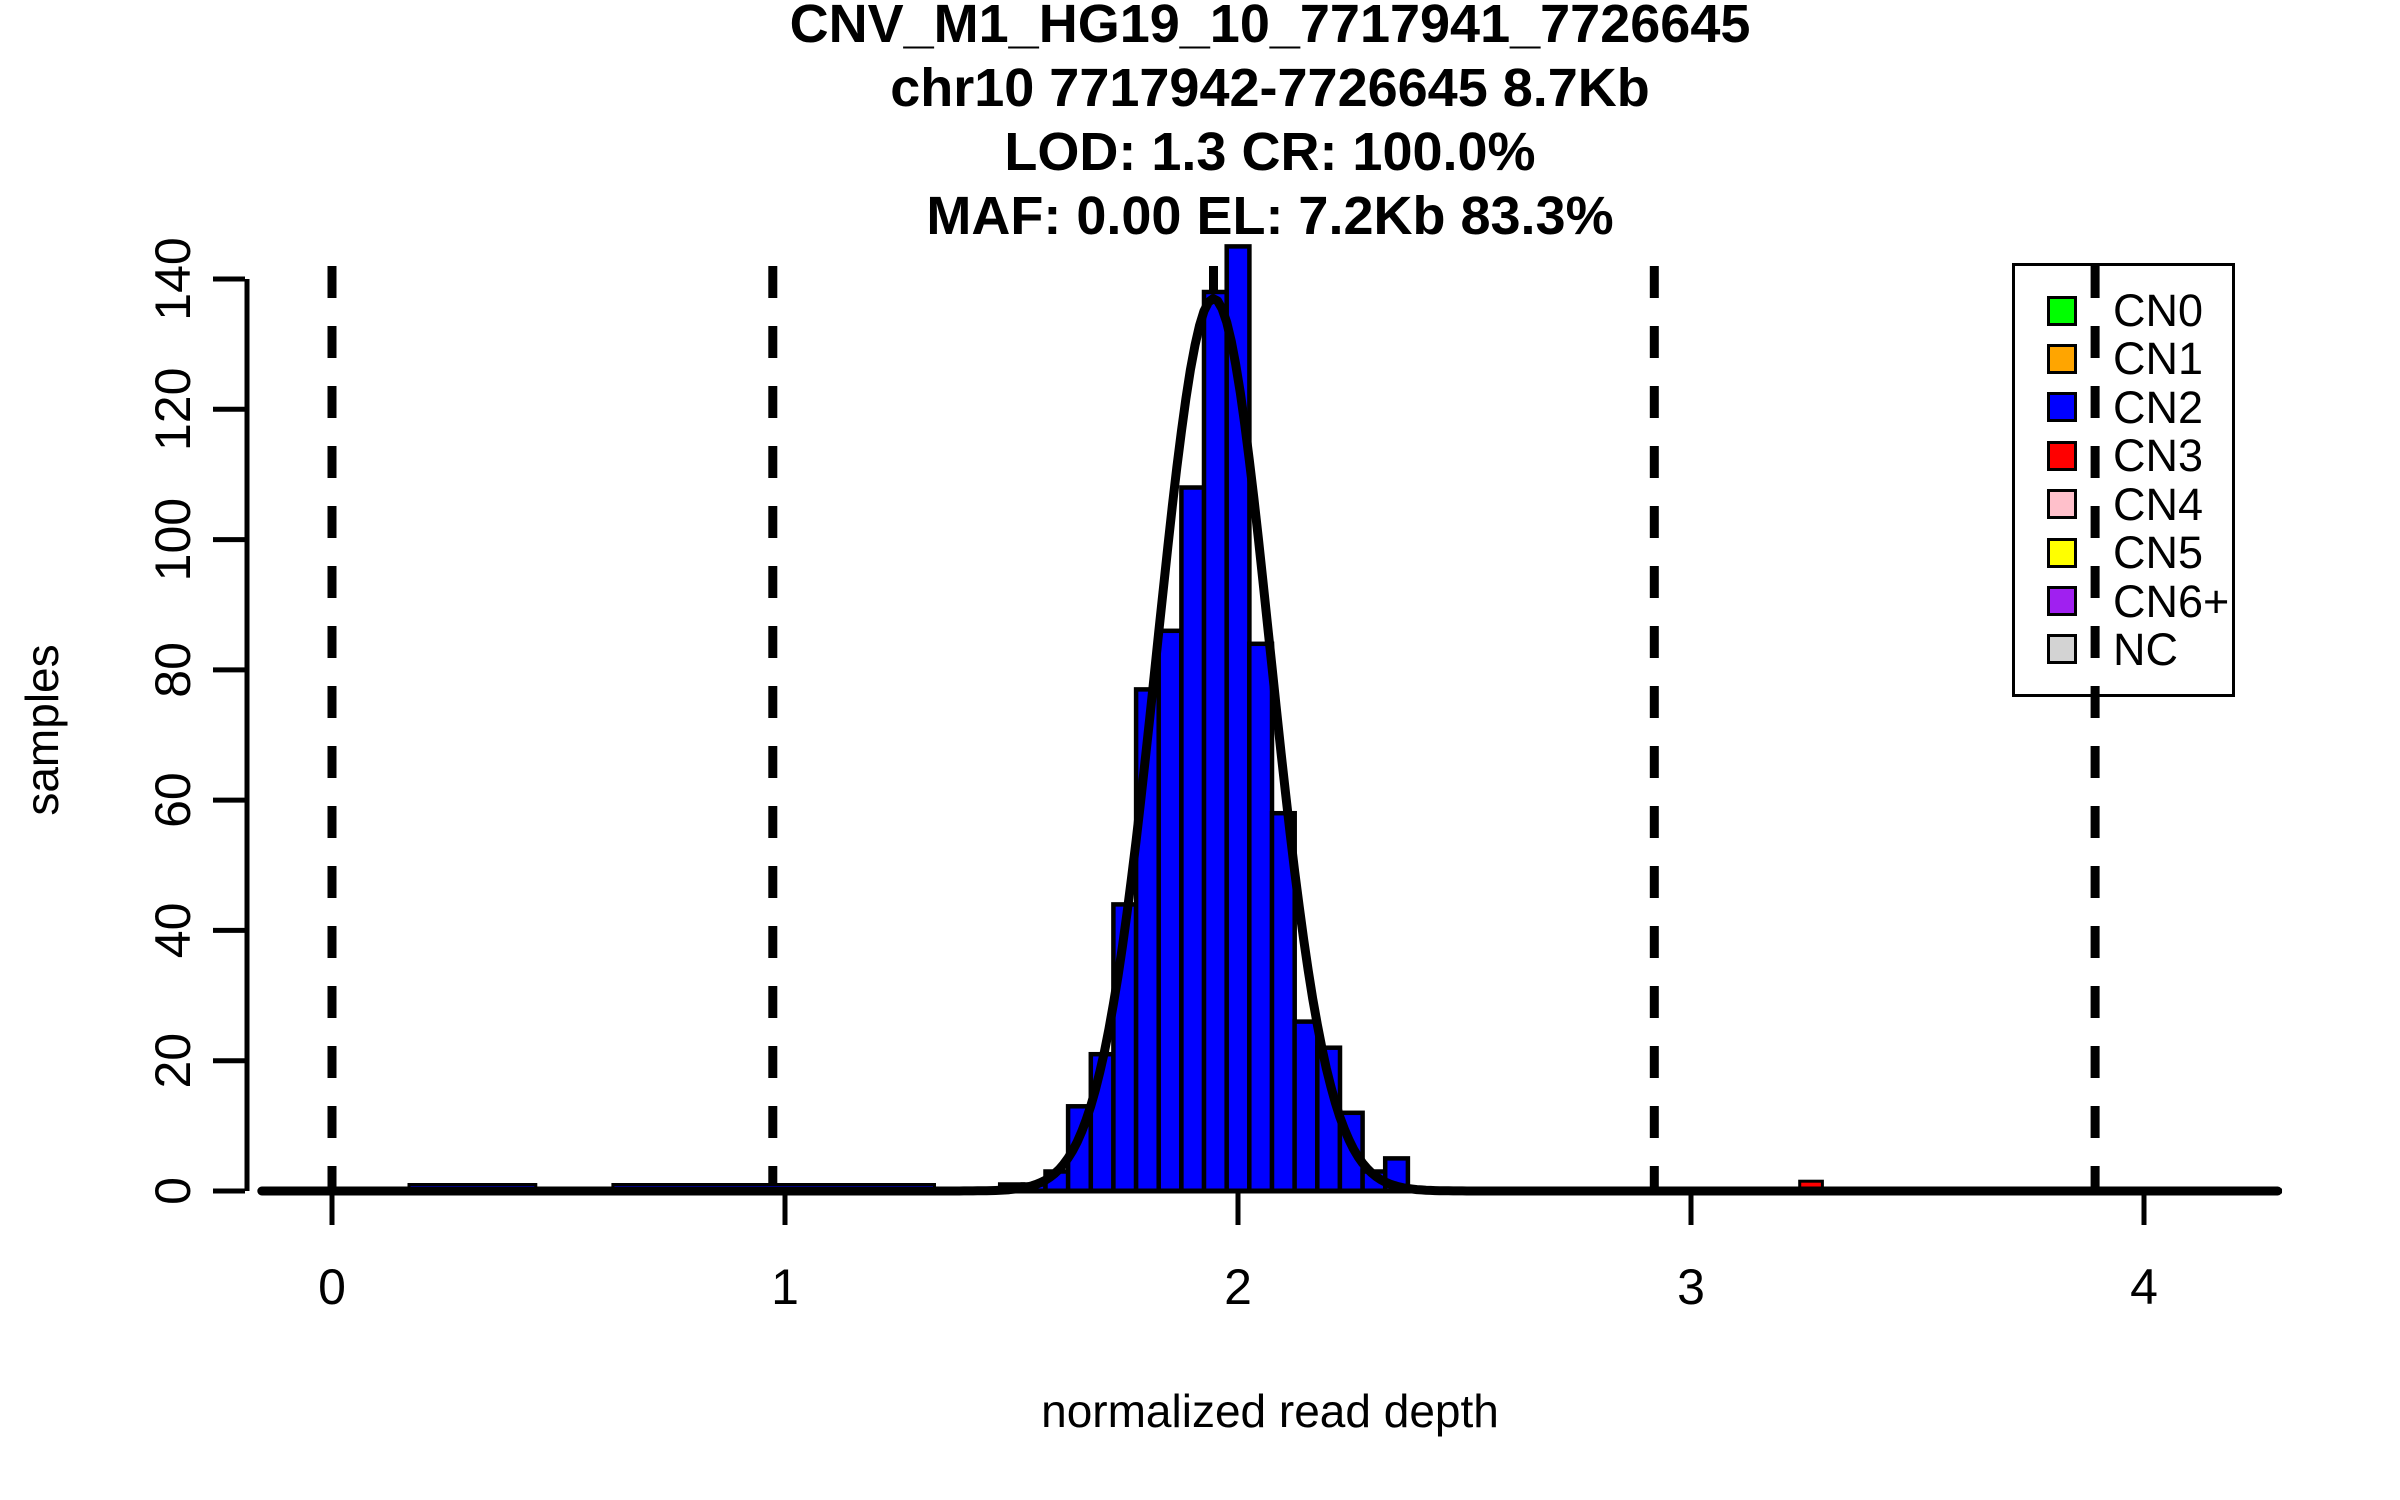 The height and width of the screenshot is (1500, 2400). I want to click on legend-label: CN0, so click(2158, 310).